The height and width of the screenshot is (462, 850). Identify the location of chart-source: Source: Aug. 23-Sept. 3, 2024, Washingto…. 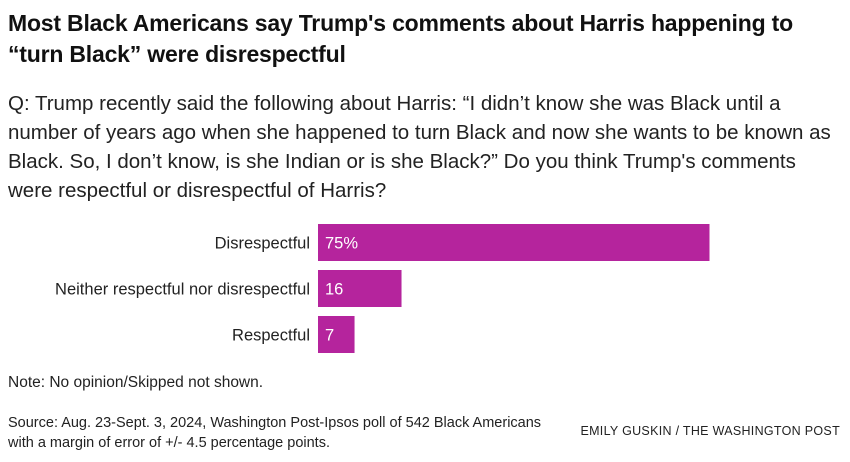
(275, 433).